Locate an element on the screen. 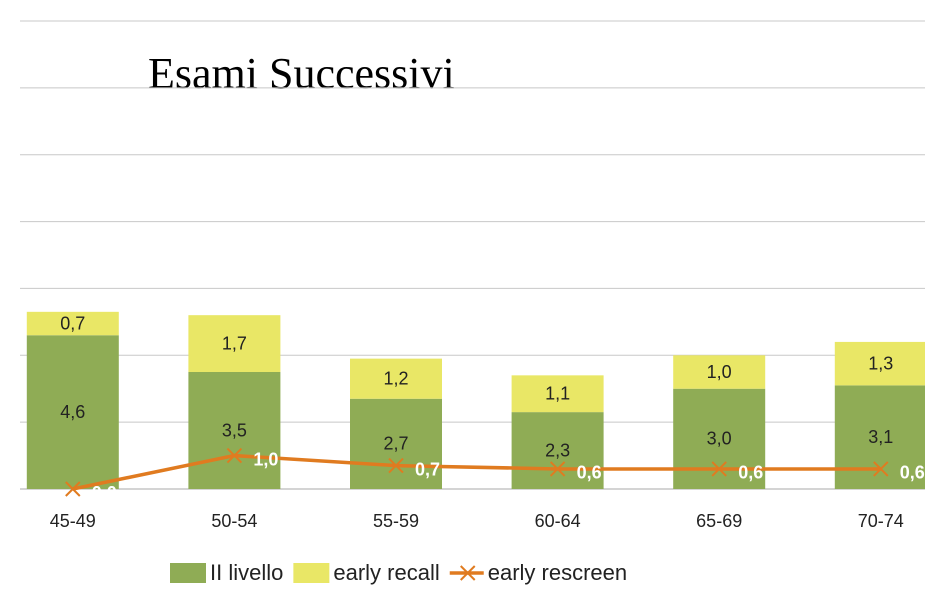 The width and height of the screenshot is (925, 594). legend-item: early rescreen is located at coordinates (538, 572).